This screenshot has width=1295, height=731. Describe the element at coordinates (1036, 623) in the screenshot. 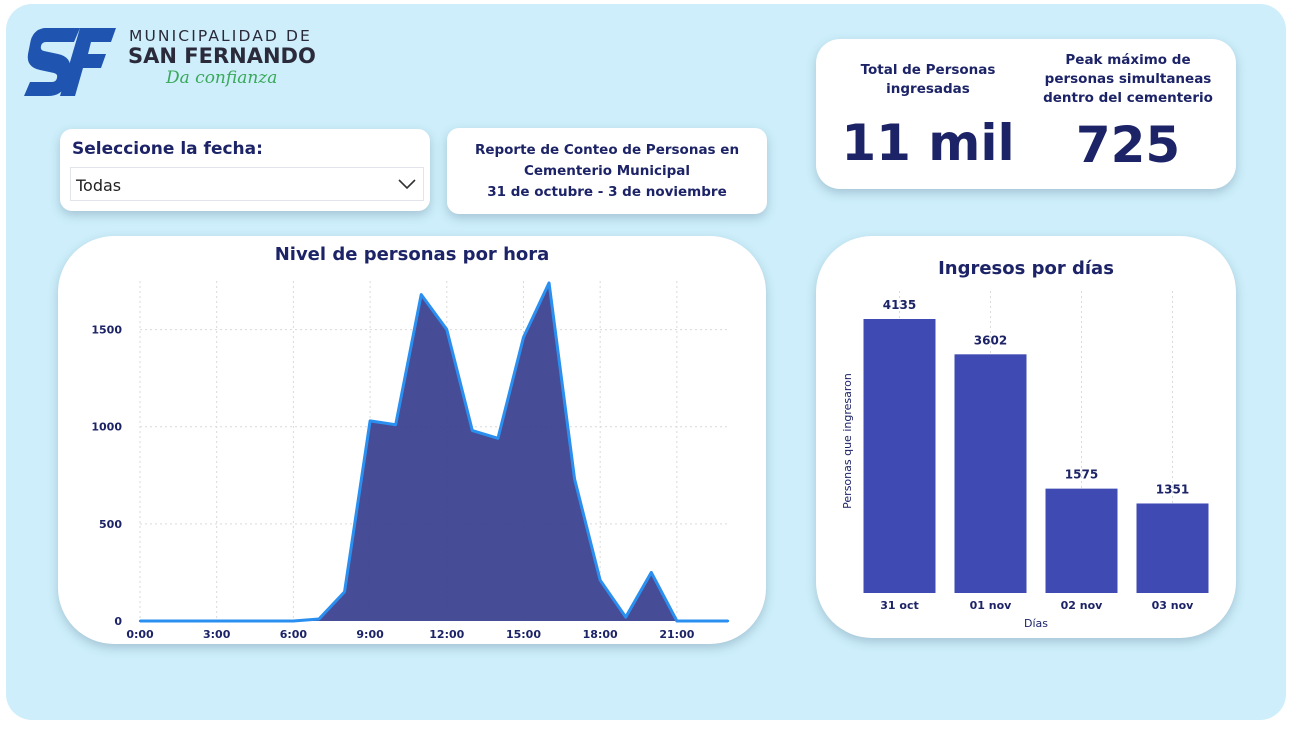

I see `x-axis-title: Días` at that location.